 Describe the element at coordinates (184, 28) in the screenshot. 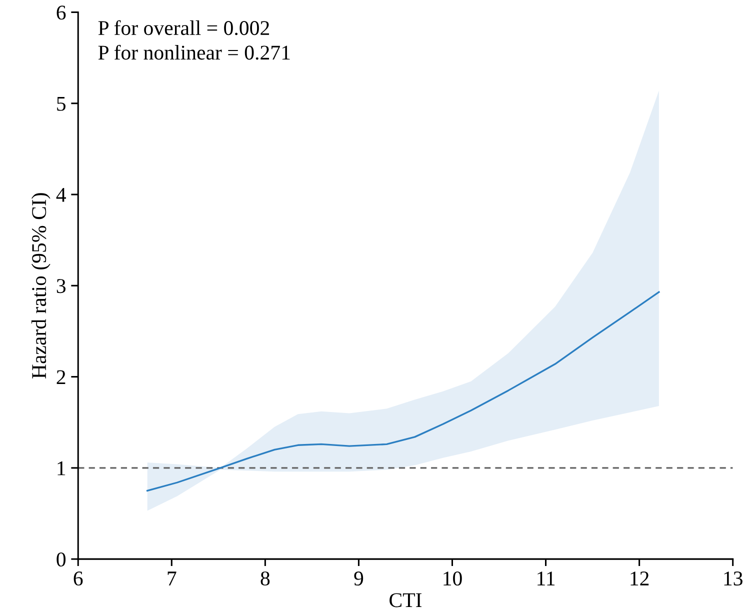

I see `annotation: P for overall = 0.002` at that location.